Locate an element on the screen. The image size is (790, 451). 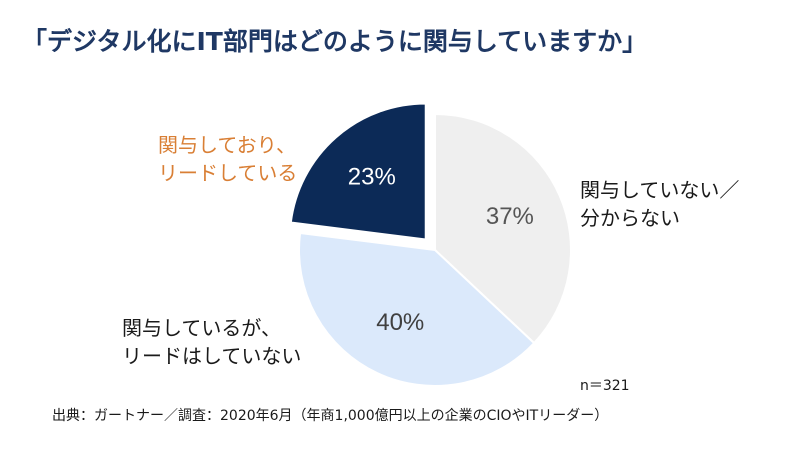
pie-slice-not-involved is located at coordinates (503, 228).